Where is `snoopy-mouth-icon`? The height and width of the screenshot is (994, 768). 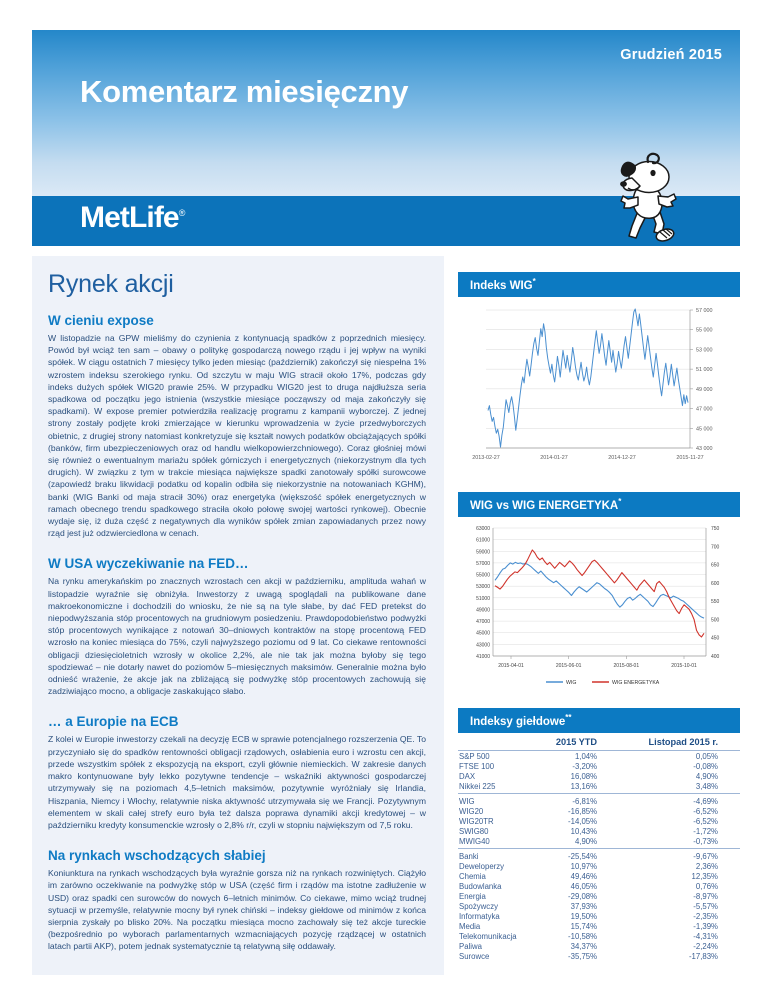 snoopy-mouth-icon is located at coordinates (633, 188).